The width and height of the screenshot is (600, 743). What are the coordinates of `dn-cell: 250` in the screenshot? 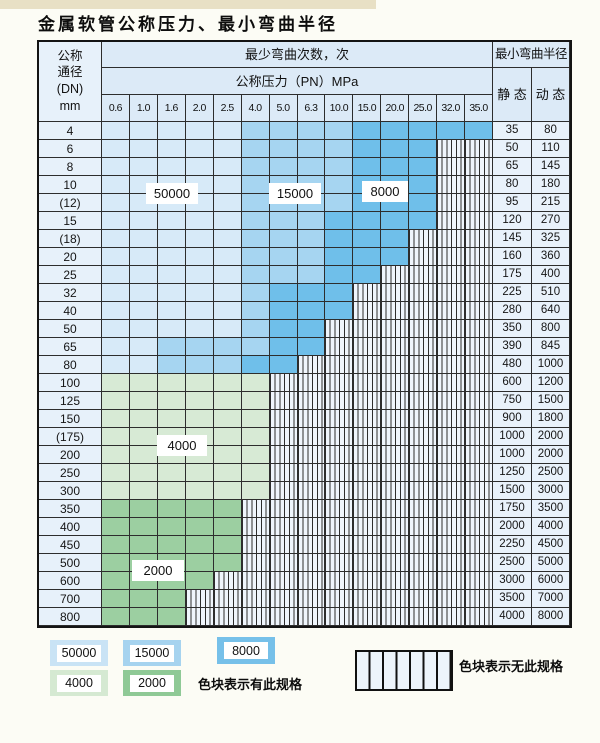 It's located at (70, 473).